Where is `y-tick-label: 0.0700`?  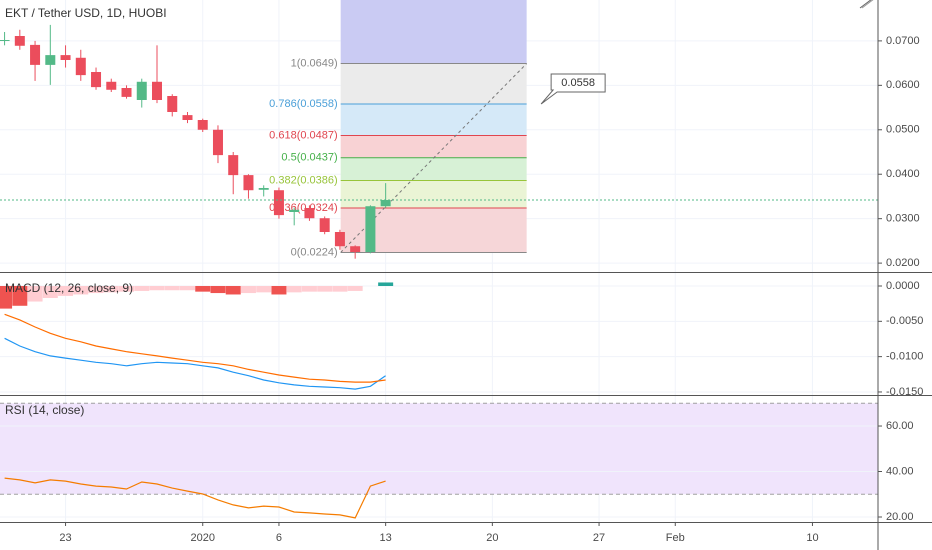
y-tick-label: 0.0700 is located at coordinates (903, 41).